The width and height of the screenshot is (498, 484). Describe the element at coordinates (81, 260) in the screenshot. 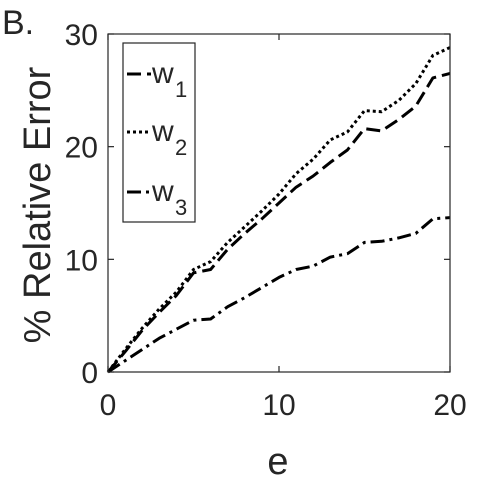

I see `y-tick-label: 10` at that location.